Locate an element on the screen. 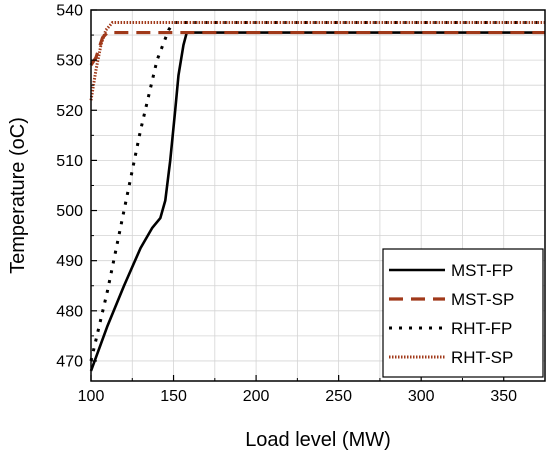 This screenshot has width=550, height=456. x-tick-labels: 100 150 200 250 300 350 is located at coordinates (298, 396).